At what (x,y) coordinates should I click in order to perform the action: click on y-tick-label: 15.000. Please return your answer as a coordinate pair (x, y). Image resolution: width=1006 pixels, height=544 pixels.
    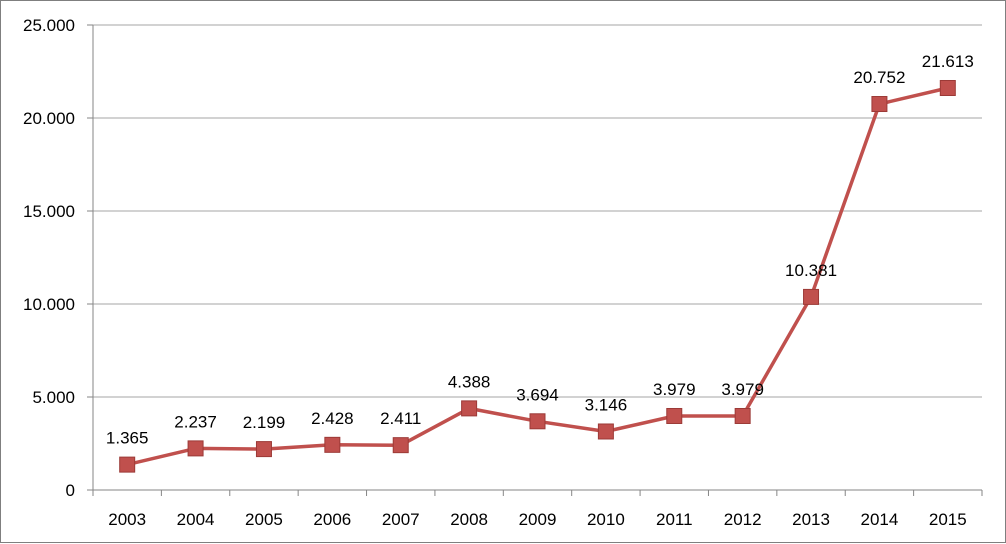
    Looking at the image, I should click on (49, 211).